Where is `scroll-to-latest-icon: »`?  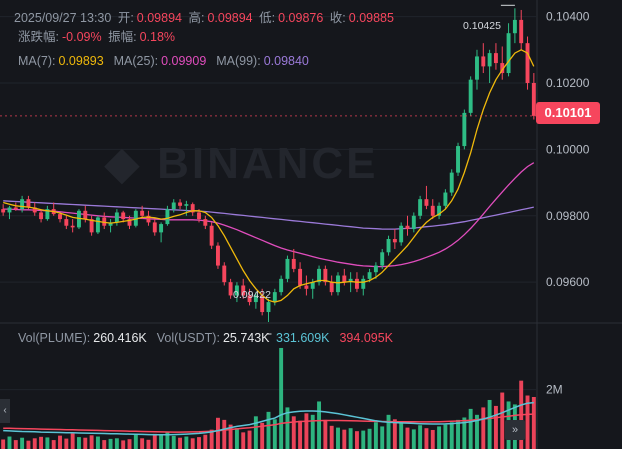 scroll-to-latest-icon: » is located at coordinates (515, 430).